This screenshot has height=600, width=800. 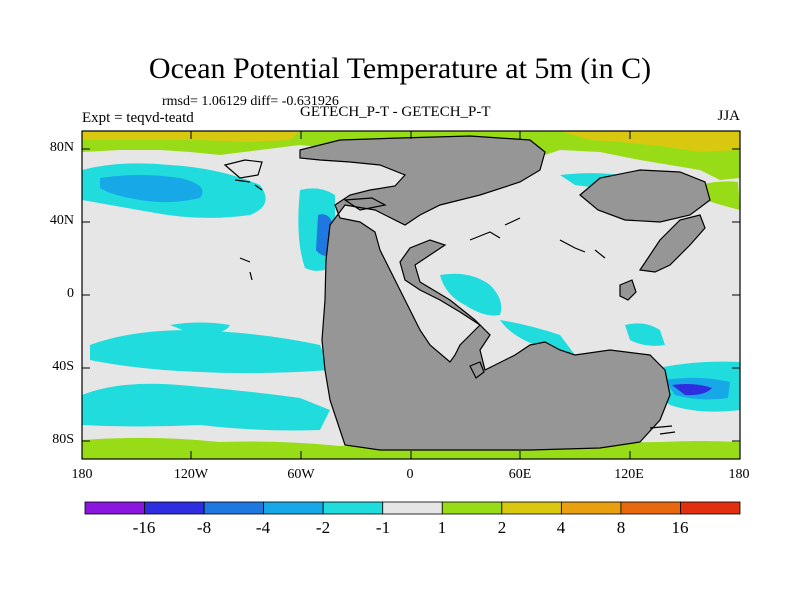 What do you see at coordinates (323, 527) in the screenshot?
I see `colorbar-label-minus2: -2` at bounding box center [323, 527].